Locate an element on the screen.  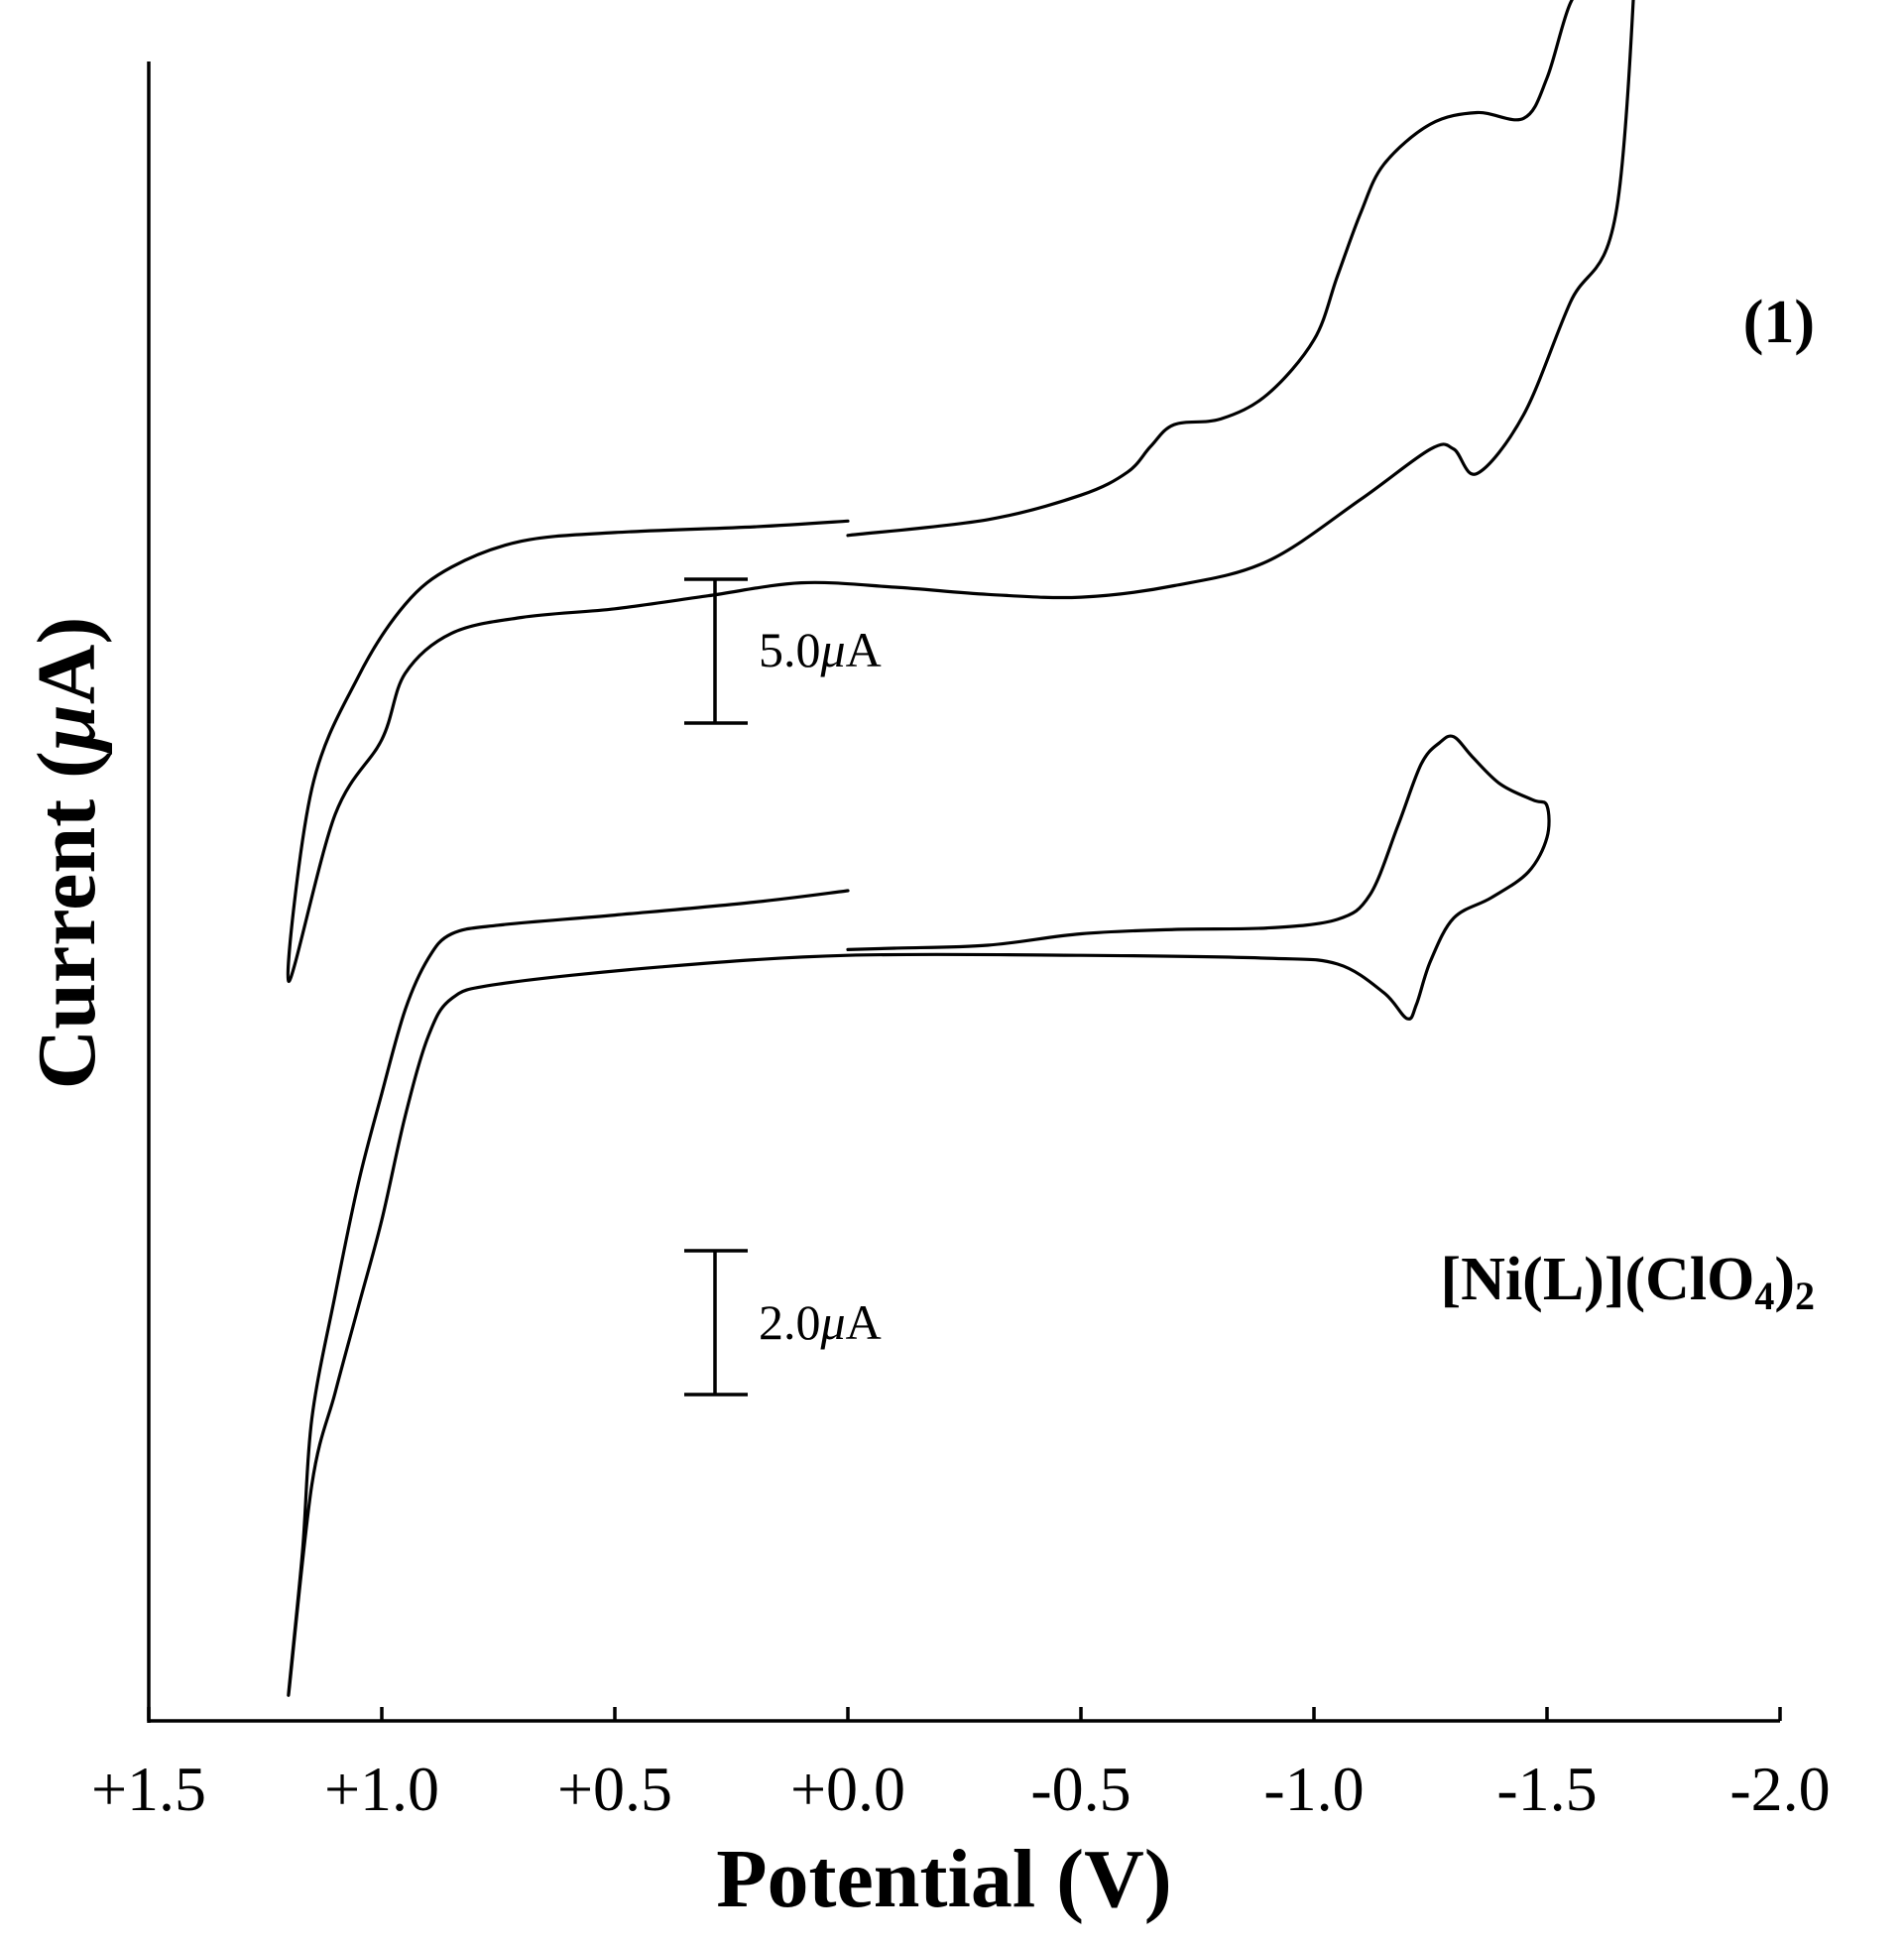
series-2-label: [Ni(L)](ClO4)2 is located at coordinates (1628, 1282).